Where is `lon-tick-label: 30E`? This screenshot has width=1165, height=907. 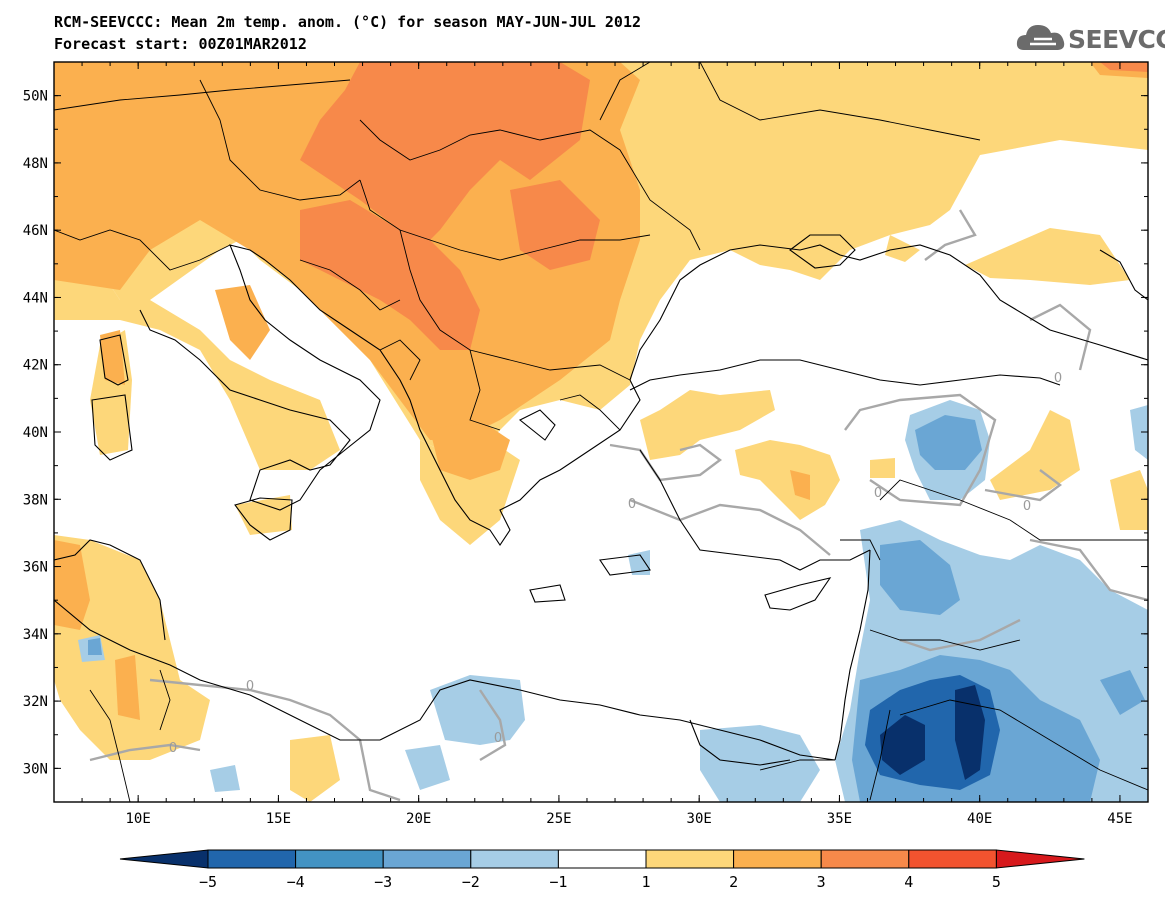 lon-tick-label: 30E is located at coordinates (699, 819).